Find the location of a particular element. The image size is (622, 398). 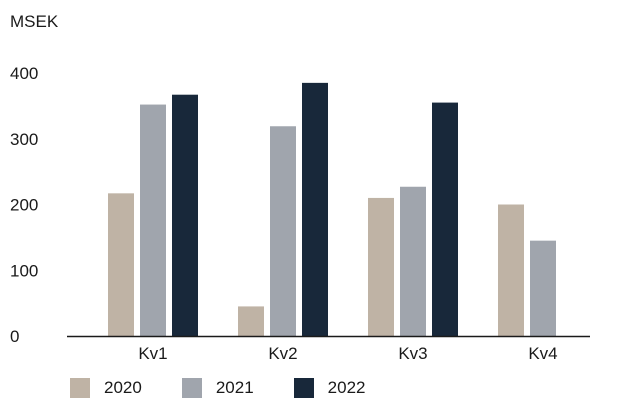

y-axis-unit-label: MSEK is located at coordinates (34, 21).